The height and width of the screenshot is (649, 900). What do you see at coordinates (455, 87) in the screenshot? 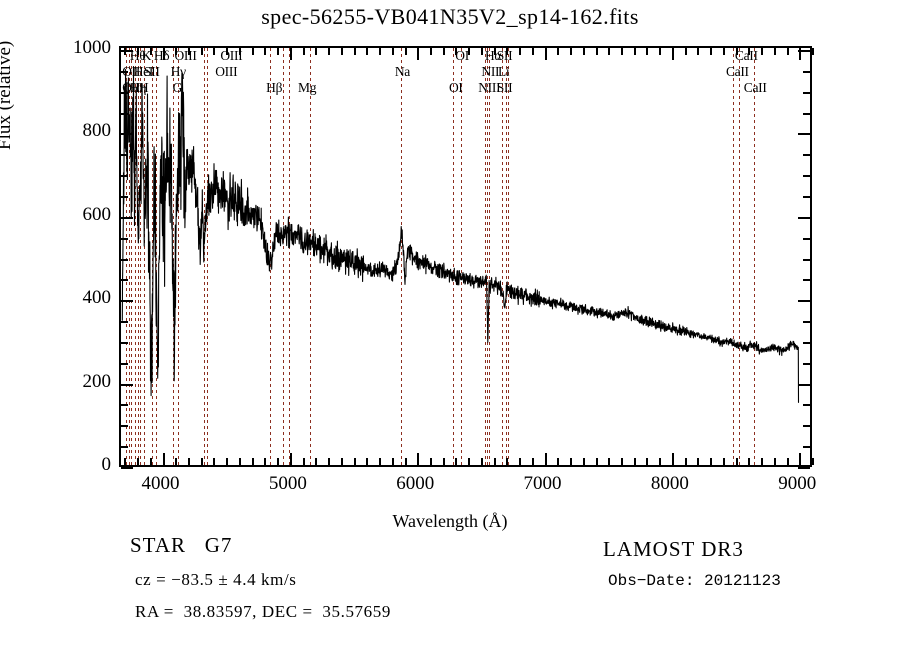
I see `spectral-line-label: OI` at bounding box center [455, 87].